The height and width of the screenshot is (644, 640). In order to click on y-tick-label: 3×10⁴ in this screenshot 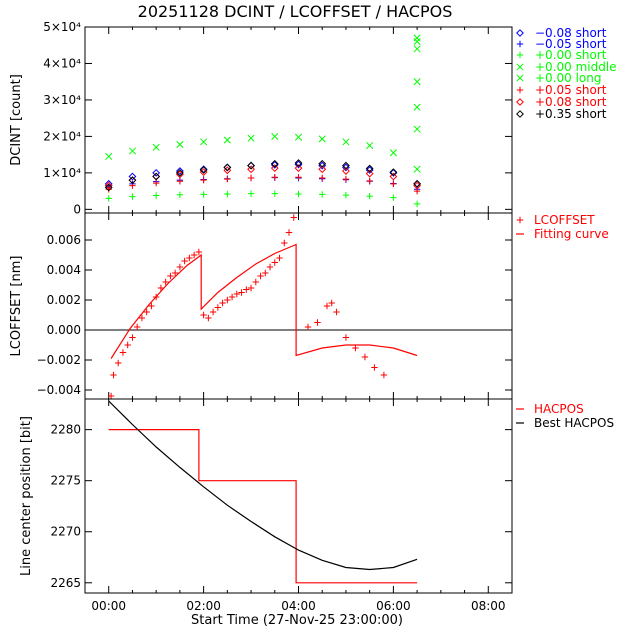, I will do `click(62, 100)`.